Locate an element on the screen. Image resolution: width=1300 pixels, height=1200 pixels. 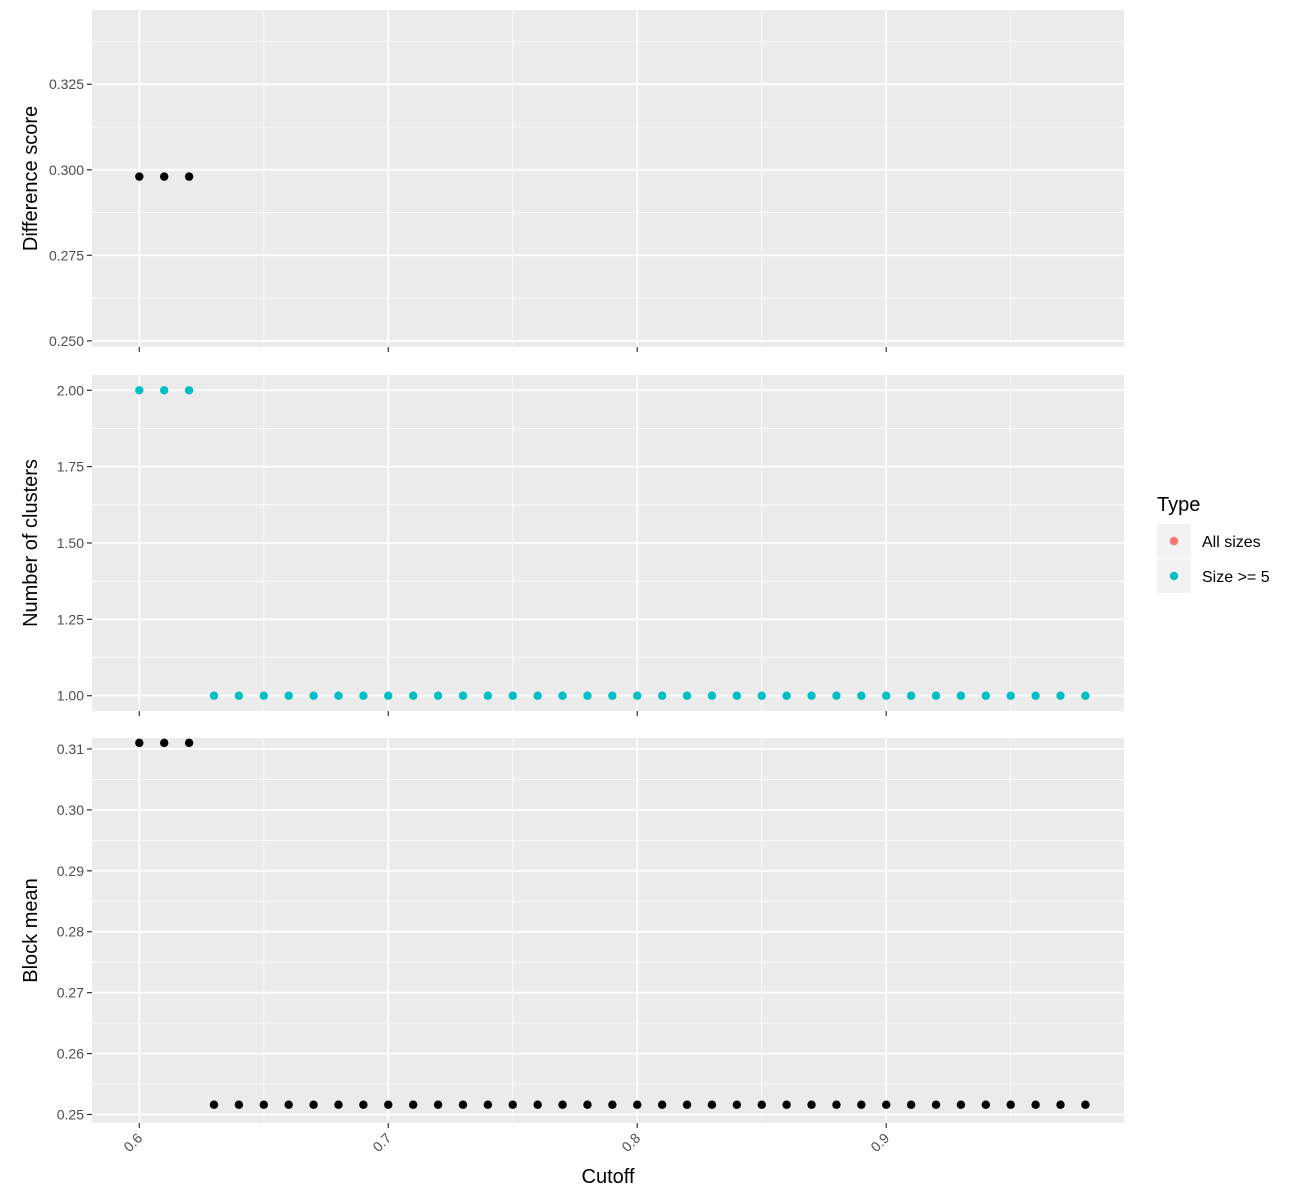
legend-label: Size >= 5 is located at coordinates (1236, 577).